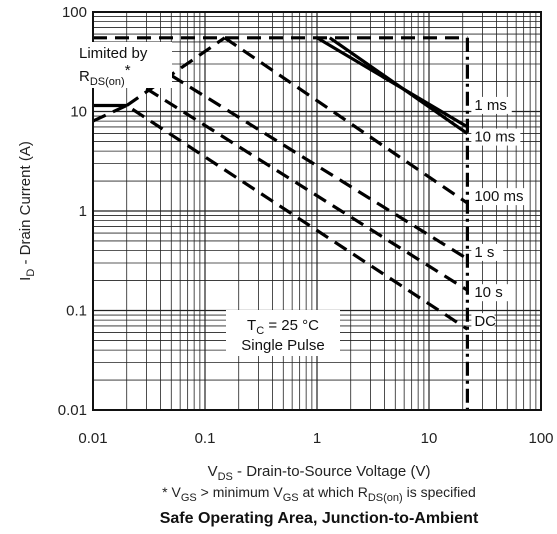  I want to click on x-tick-label: 1, so click(317, 438).